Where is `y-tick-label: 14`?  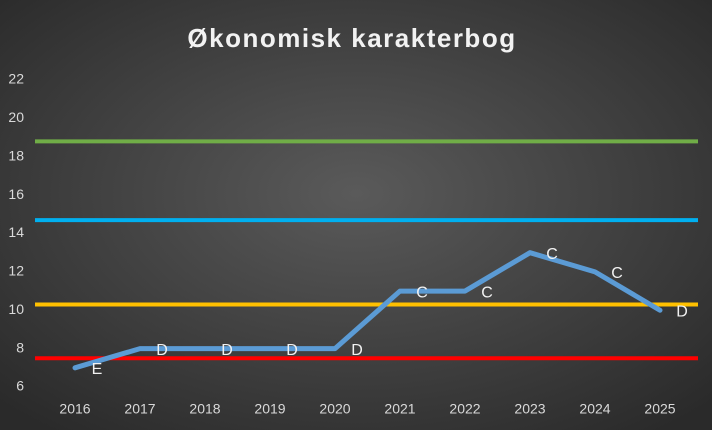
y-tick-label: 14 is located at coordinates (16, 232).